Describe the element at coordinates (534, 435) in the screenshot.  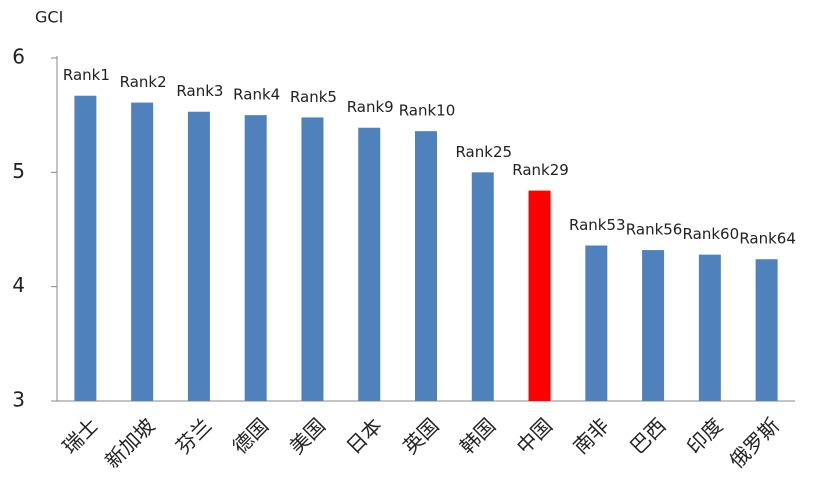
I see `x-tick-label: 中国` at that location.